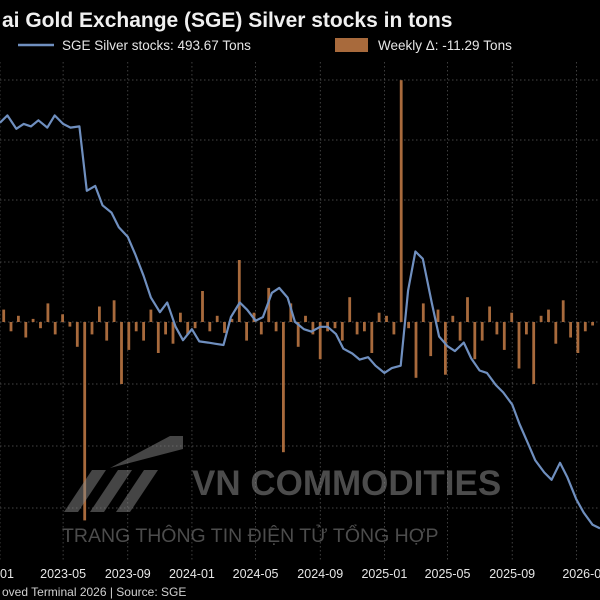 Image resolution: width=600 pixels, height=600 pixels. Describe the element at coordinates (192, 574) in the screenshot. I see `x-tick-label: 2024-01` at that location.